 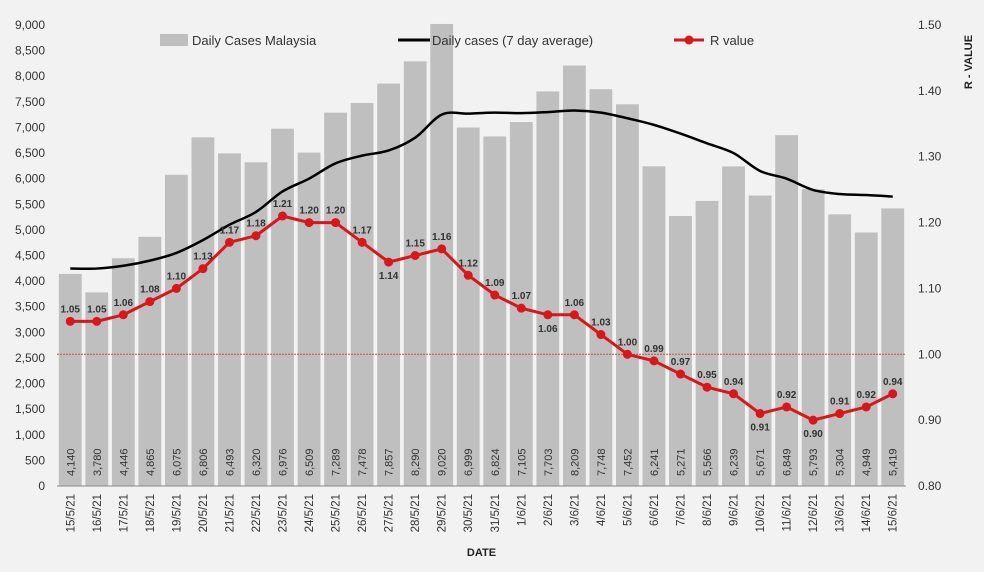 I want to click on left-axis-tick-label: 8,500, so click(x=30, y=51).